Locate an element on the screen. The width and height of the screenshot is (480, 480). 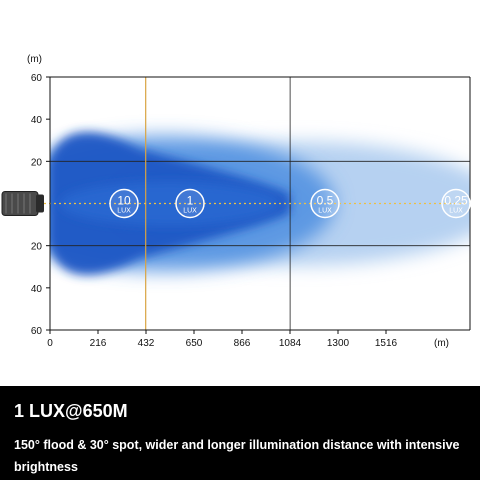
lux-value-label: 1 is located at coordinates (190, 201).